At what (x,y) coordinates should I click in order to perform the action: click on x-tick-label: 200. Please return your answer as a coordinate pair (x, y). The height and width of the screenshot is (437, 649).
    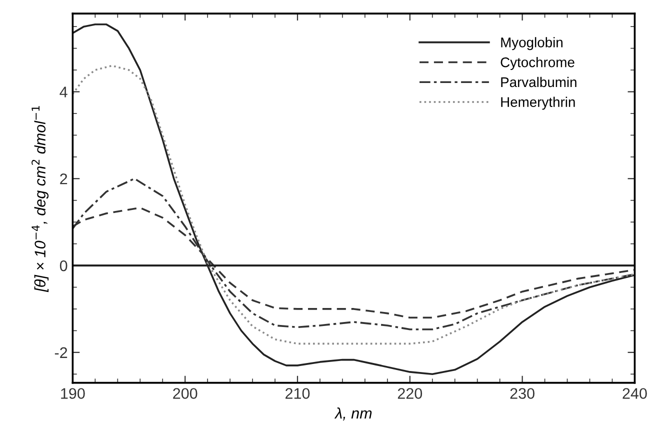
    Looking at the image, I should click on (185, 393).